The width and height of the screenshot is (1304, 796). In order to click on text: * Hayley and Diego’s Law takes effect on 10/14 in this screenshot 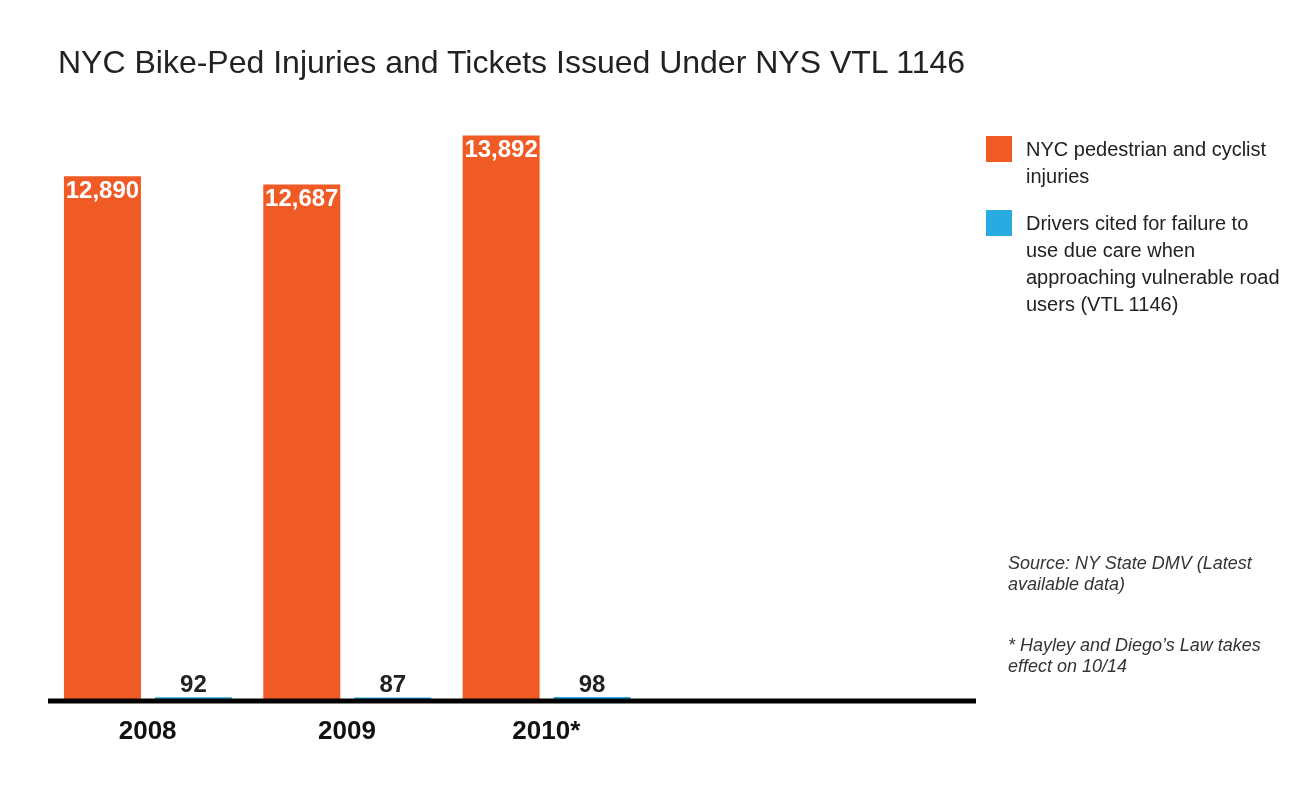, I will do `click(1135, 656)`.